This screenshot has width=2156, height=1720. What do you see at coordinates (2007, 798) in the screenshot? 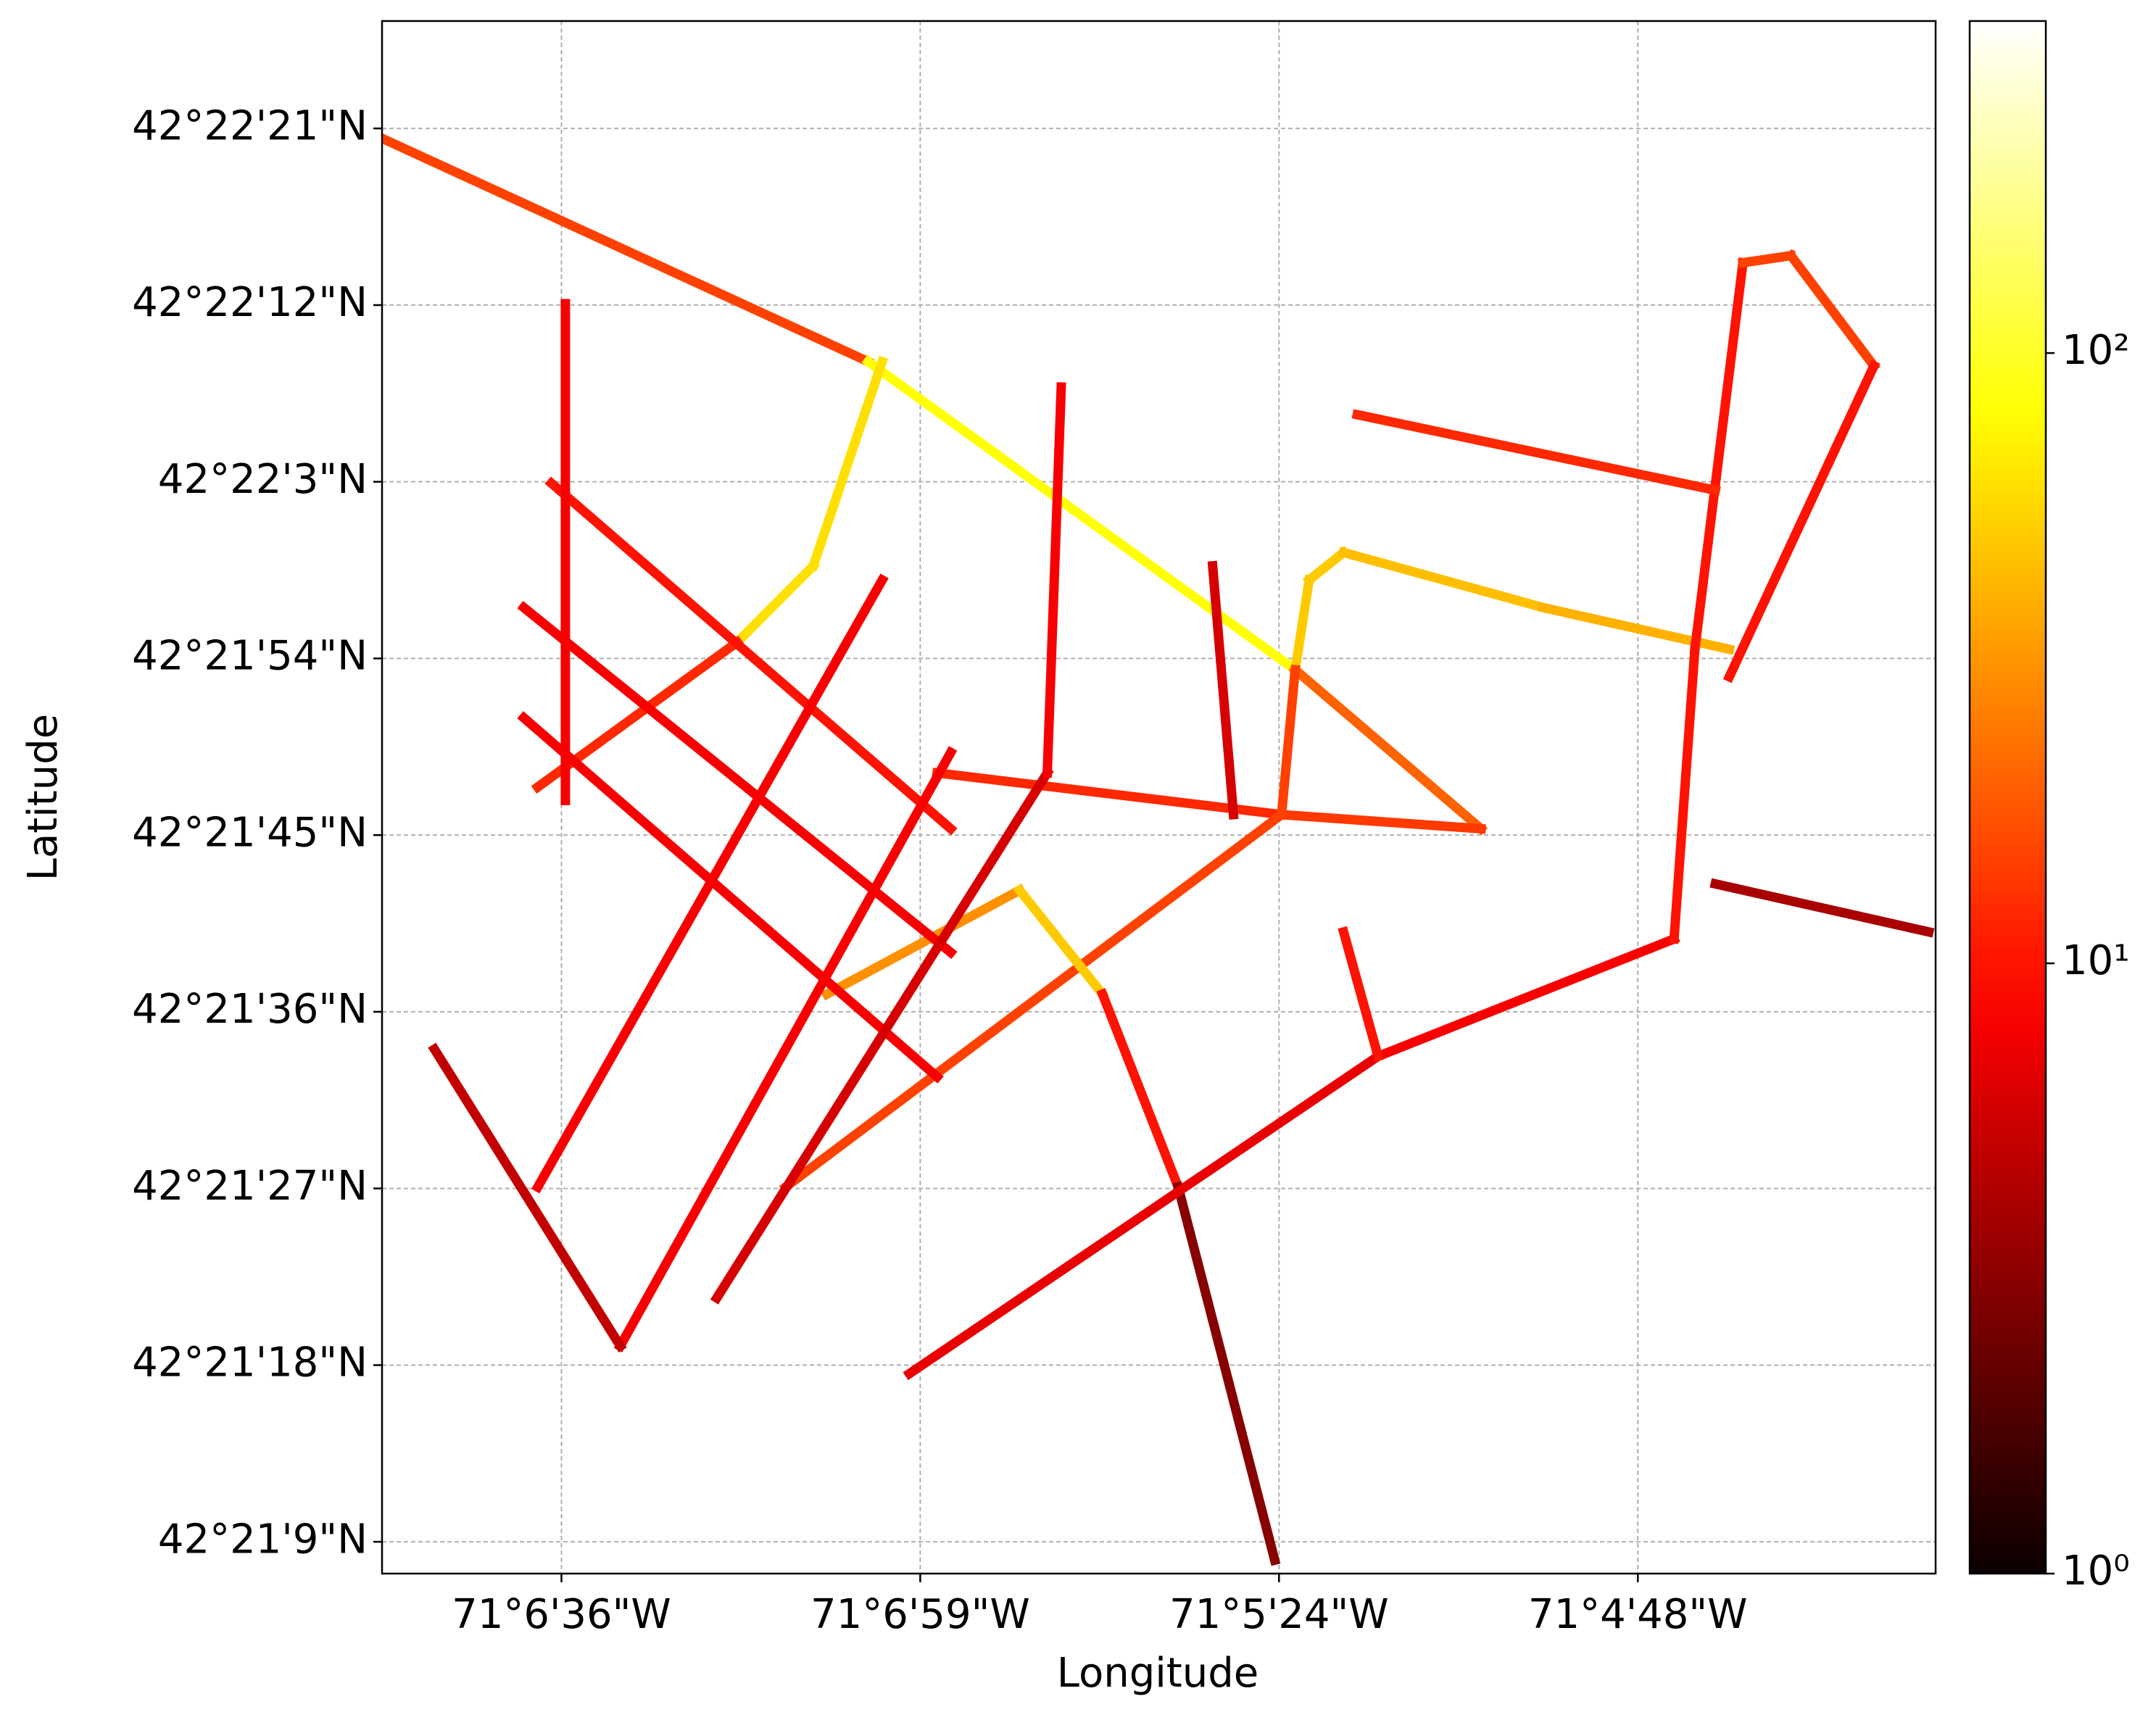
I see `colorbar` at bounding box center [2007, 798].